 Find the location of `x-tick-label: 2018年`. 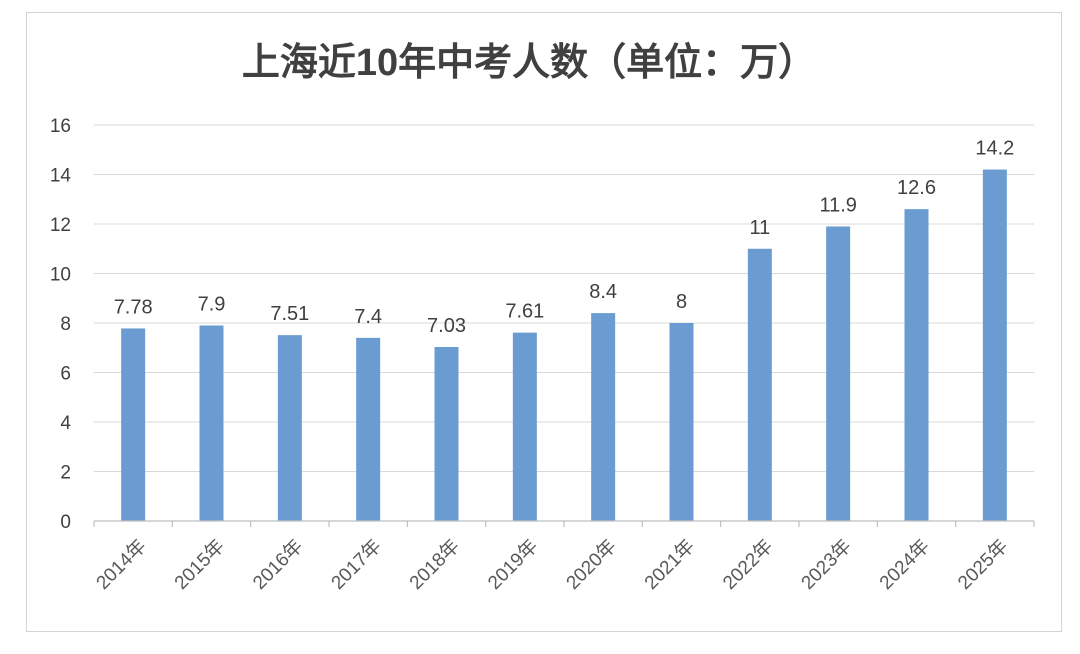

x-tick-label: 2018年 is located at coordinates (434, 564).